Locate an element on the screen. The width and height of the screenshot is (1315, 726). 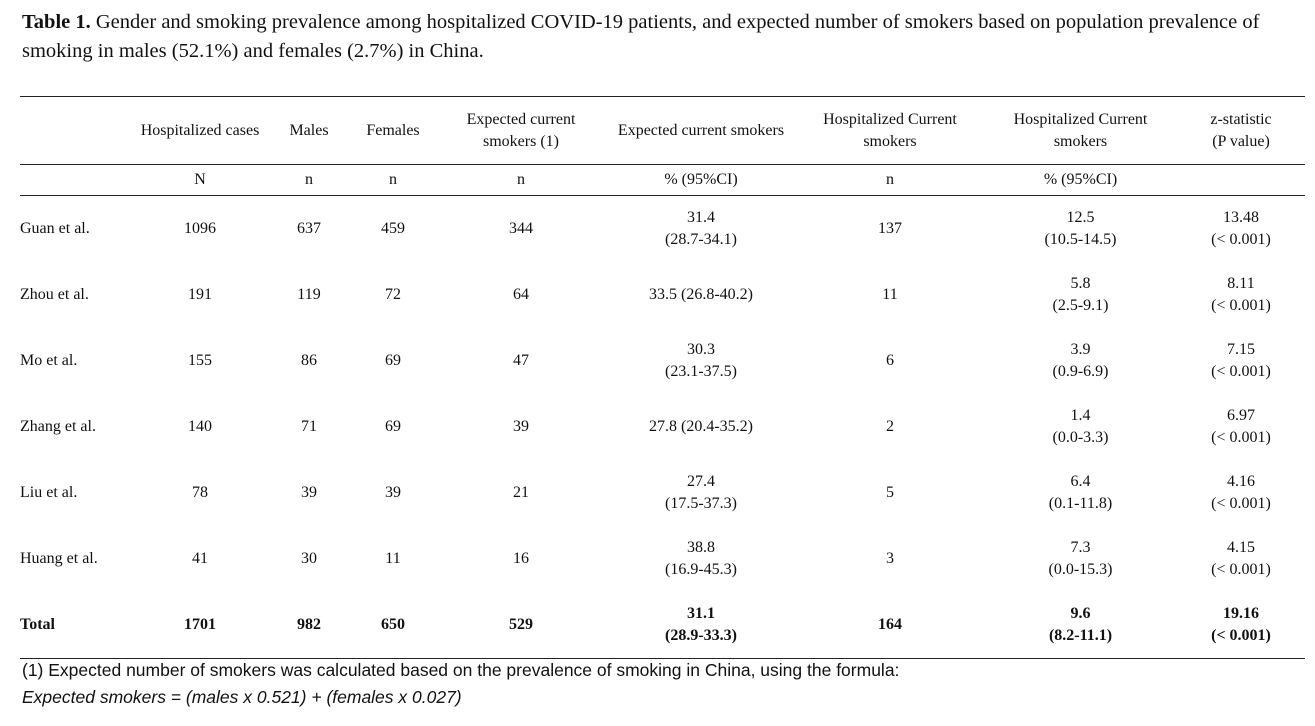
cell-line: (2.5-9.1) is located at coordinates (1080, 305).